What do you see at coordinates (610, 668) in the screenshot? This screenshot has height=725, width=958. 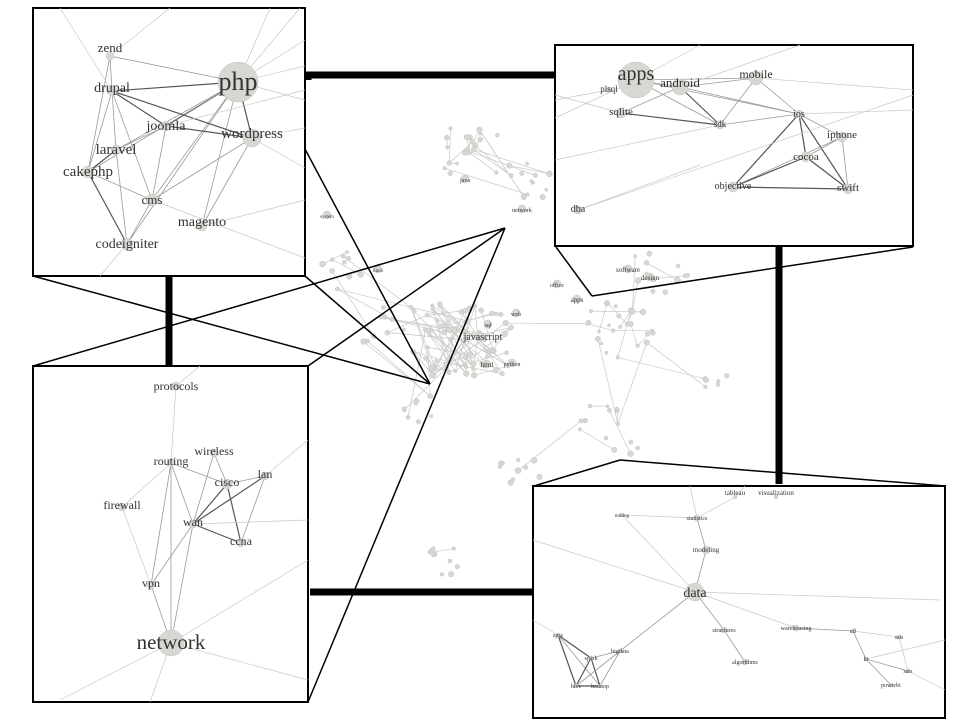 I see `edge-bigdata-hadoop` at bounding box center [610, 668].